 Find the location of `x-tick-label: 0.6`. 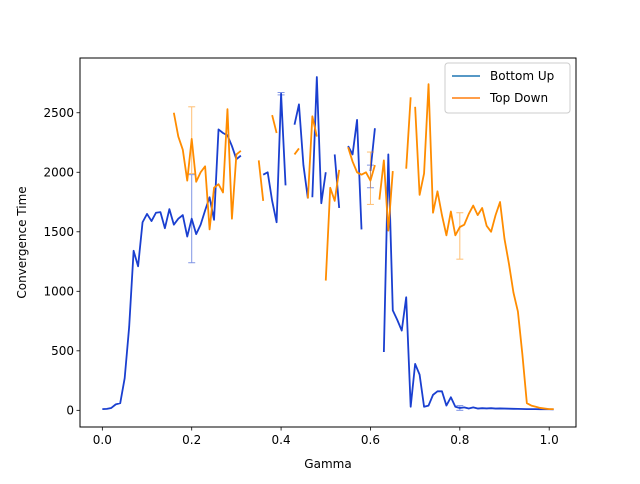

x-tick-label: 0.6 is located at coordinates (370, 440).